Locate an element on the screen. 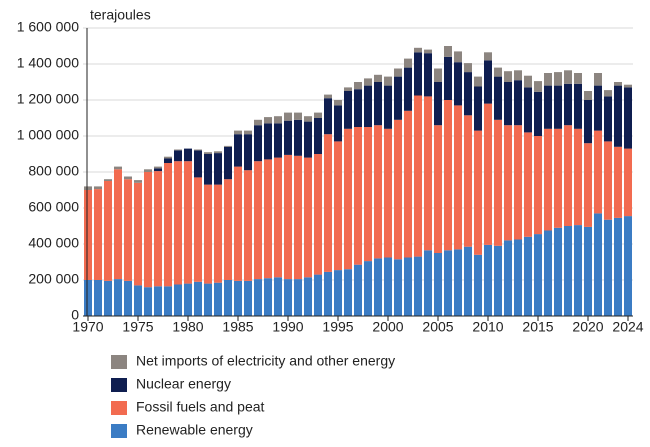  legend-label: Nuclear energy is located at coordinates (183, 384).